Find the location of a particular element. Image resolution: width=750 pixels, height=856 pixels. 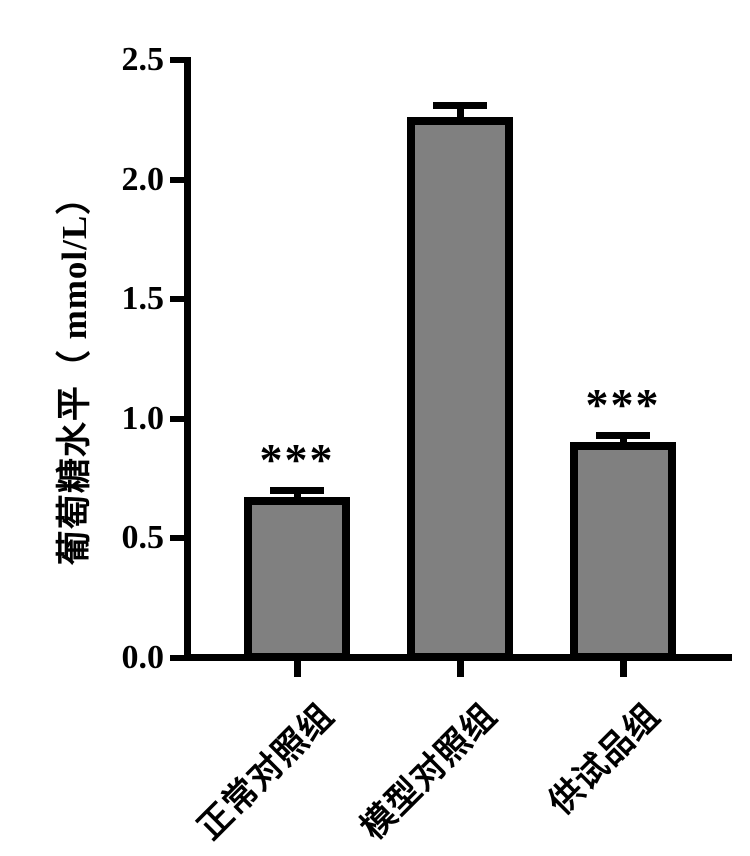

y-tick-label: 1.5 is located at coordinates (143, 298).